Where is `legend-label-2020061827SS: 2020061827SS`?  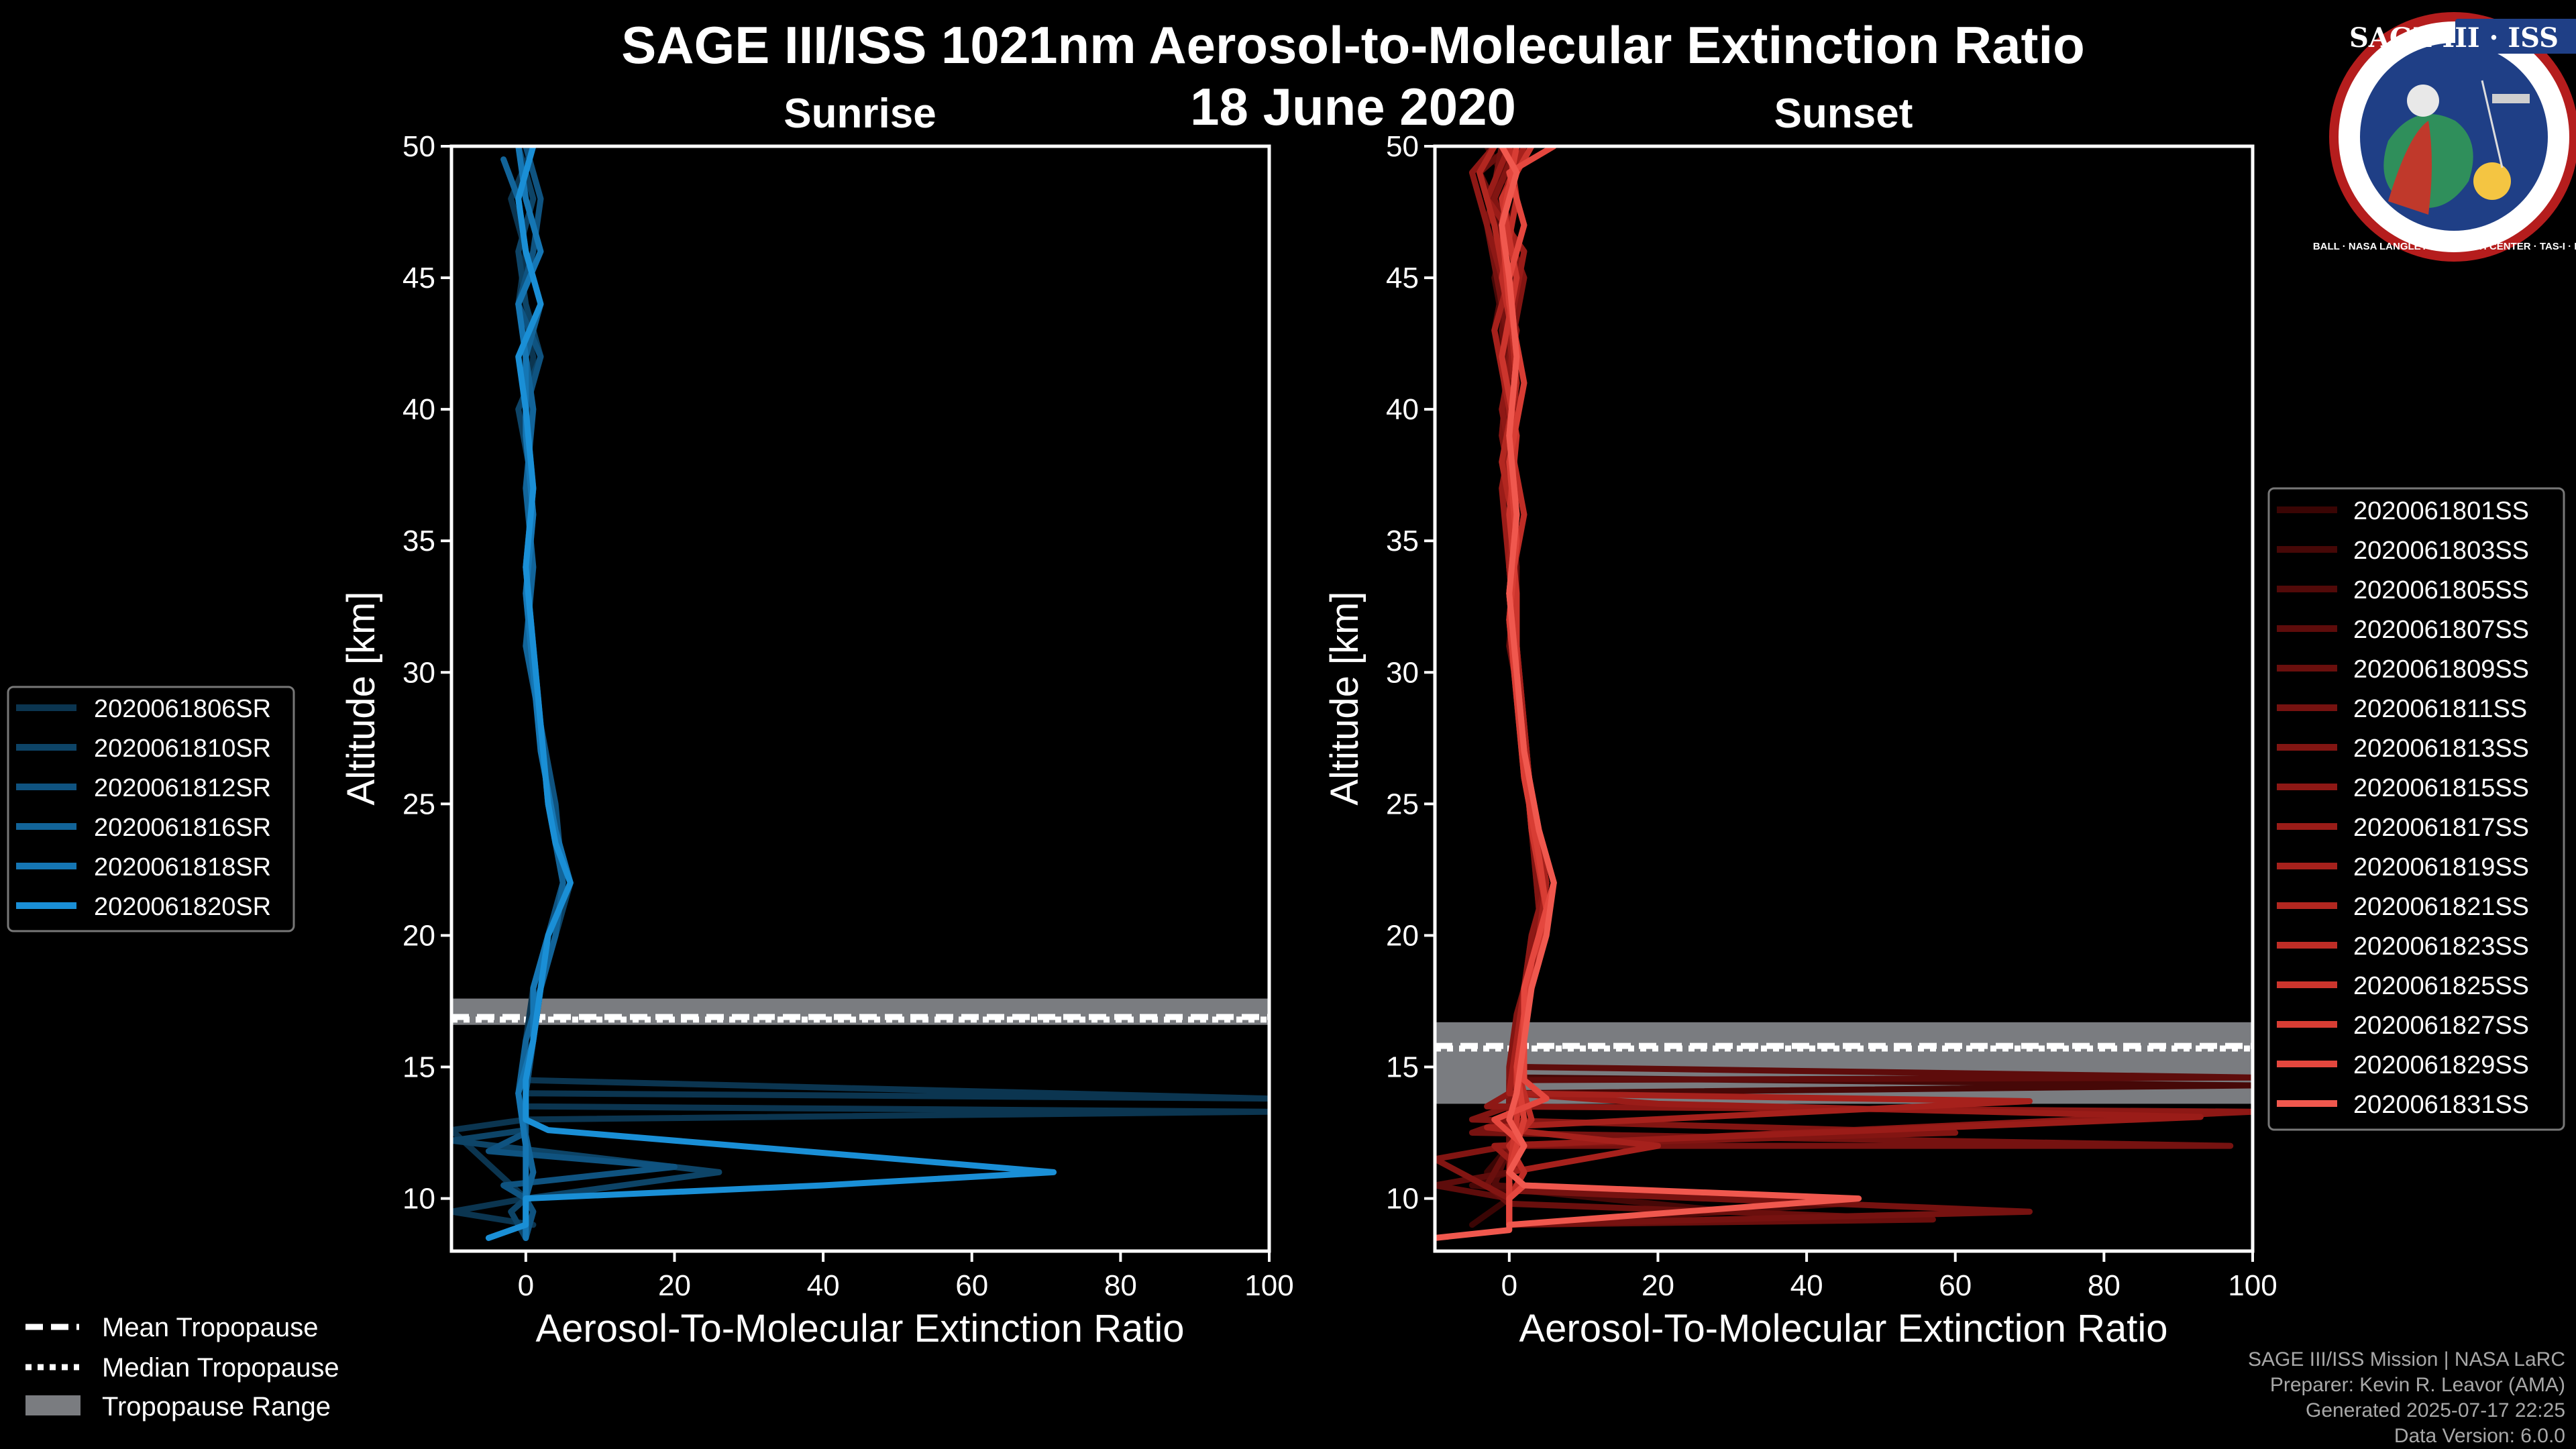 legend-label-2020061827SS: 2020061827SS is located at coordinates (2441, 1026).